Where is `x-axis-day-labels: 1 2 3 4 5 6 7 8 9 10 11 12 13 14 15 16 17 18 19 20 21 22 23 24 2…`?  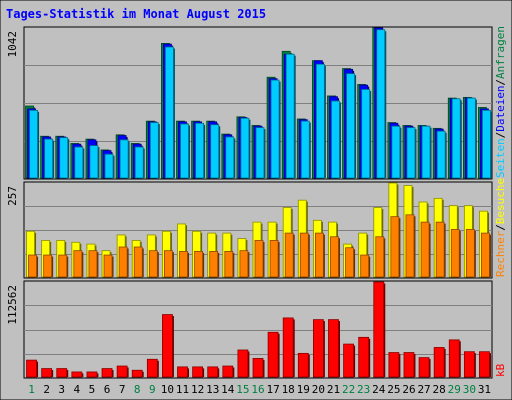 x-axis-day-labels: 1 2 3 4 5 6 7 8 9 10 11 12 13 14 15 16 17 18 19 20 21 22 23 24 2… is located at coordinates (259, 389).